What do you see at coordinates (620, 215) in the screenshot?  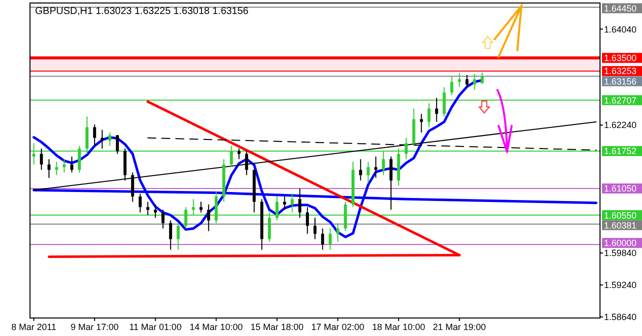 I see `ref-line-label: 1.60550` at bounding box center [620, 215].